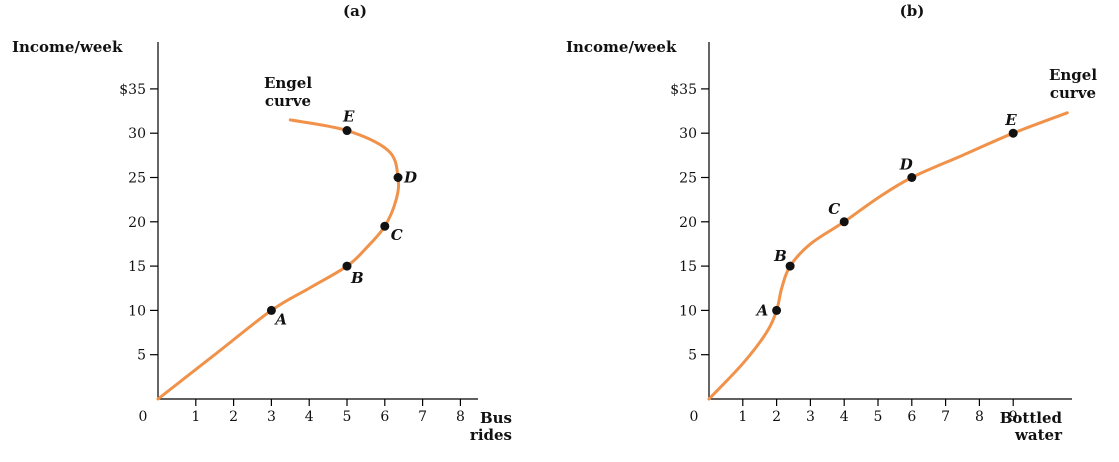 Image resolution: width=1119 pixels, height=462 pixels. Describe the element at coordinates (1013, 417) in the screenshot. I see `x-tick-label: 9` at that location.